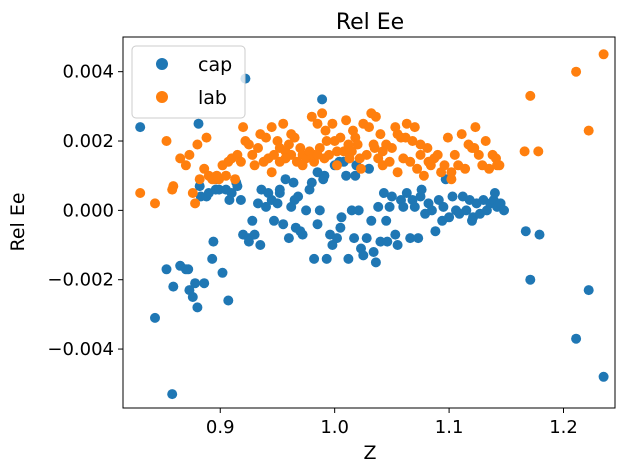 The width and height of the screenshot is (628, 472). Describe the element at coordinates (18, 221) in the screenshot. I see `y-axis-label: Rel Ee` at that location.